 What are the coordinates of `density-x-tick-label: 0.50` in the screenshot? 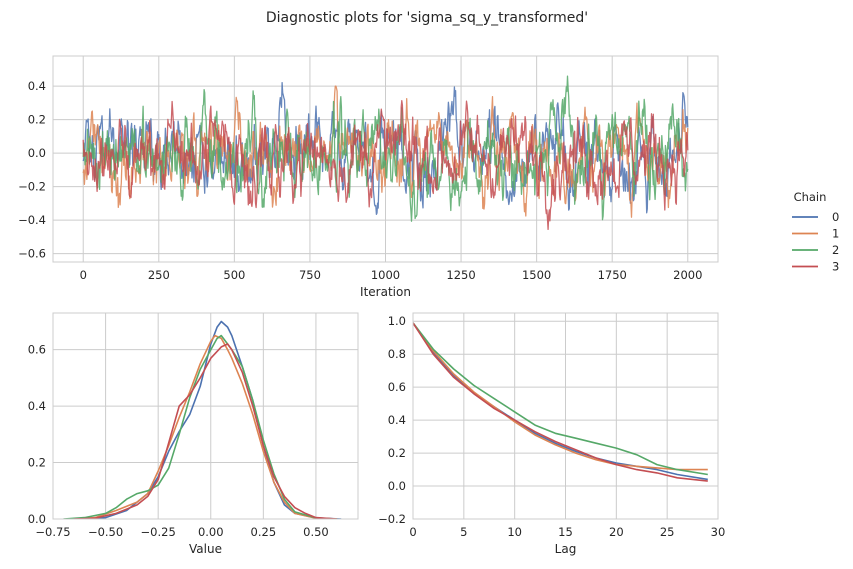 It's located at (316, 532).